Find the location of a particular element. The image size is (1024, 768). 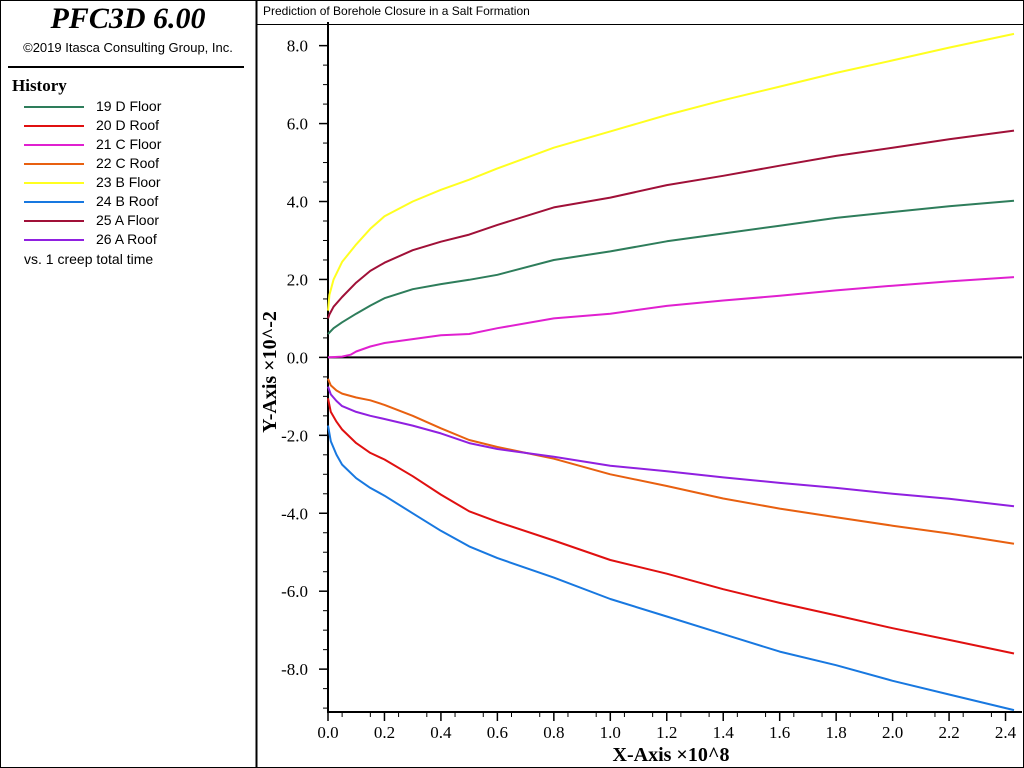

y-tick-label: 2.0 is located at coordinates (297, 279).